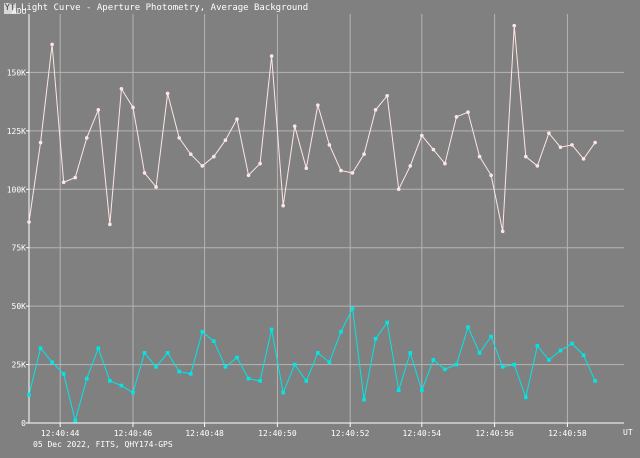 The height and width of the screenshot is (458, 640). I want to click on y-tick-label: 100K, so click(16, 189).